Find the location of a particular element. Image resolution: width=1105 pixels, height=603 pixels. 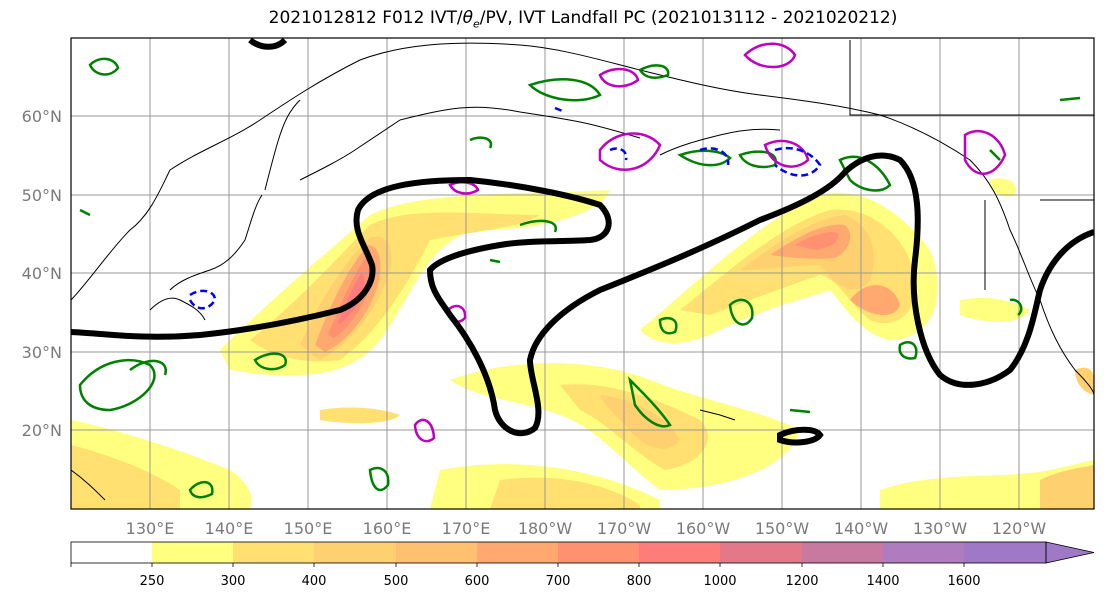

lon-label: 150°E is located at coordinates (308, 528).